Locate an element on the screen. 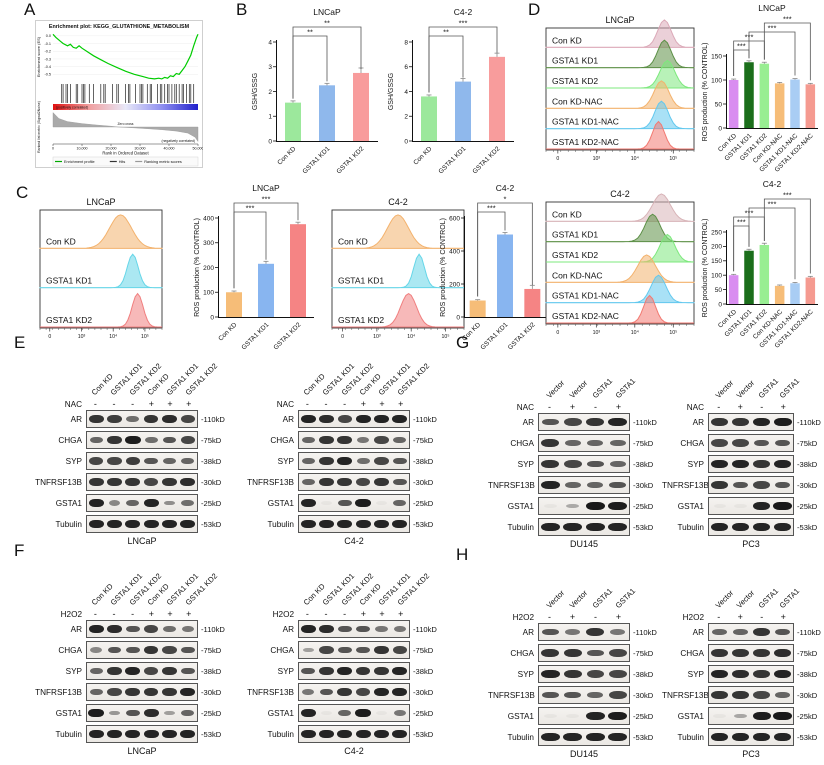 This screenshot has width=824, height=765. bar-GSTA1 KD2 is located at coordinates (298, 270).